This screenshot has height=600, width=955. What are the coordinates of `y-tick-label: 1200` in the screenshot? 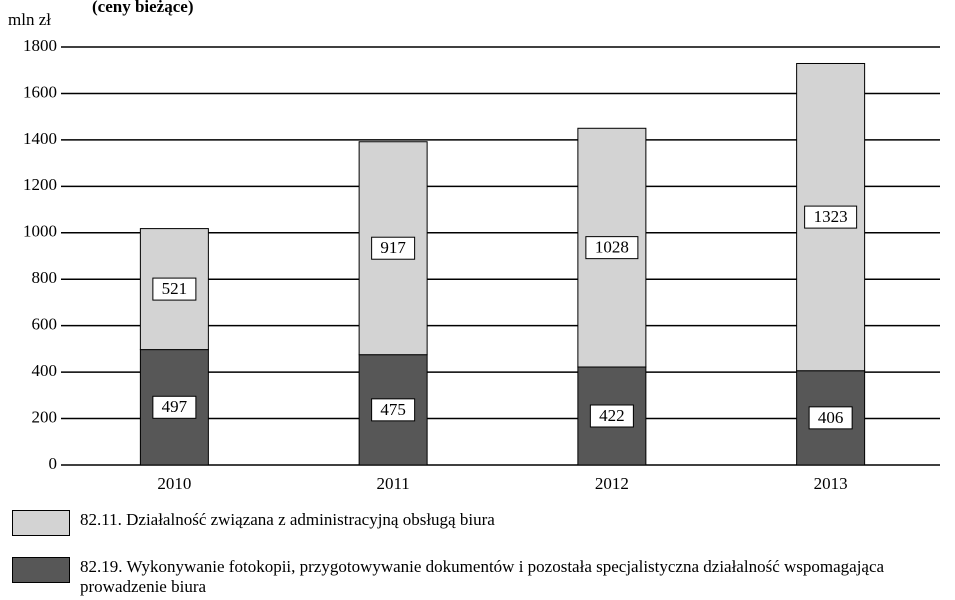 It's located at (40, 184).